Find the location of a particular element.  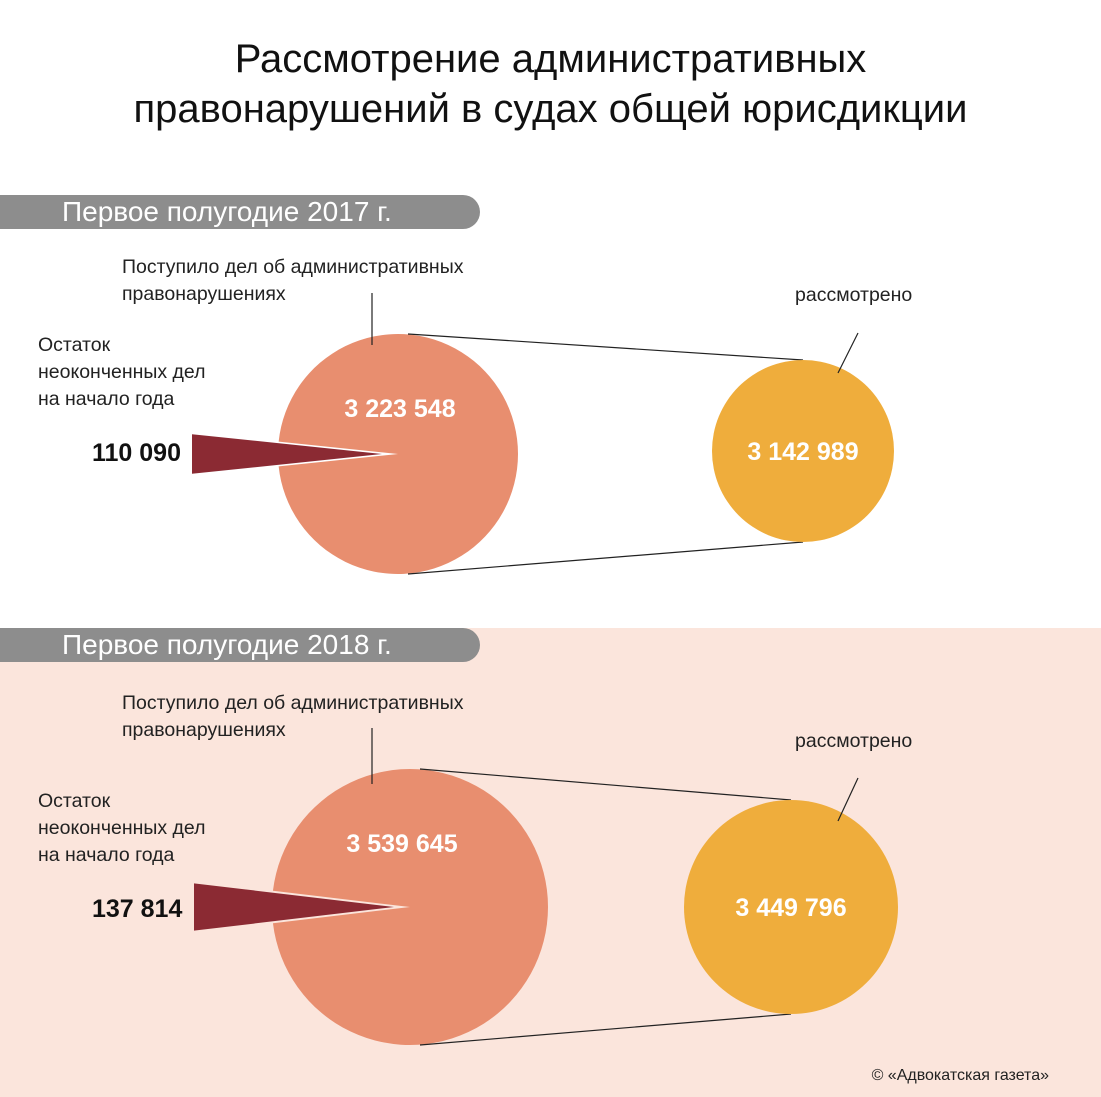

credit: © «Адвокатская газета» is located at coordinates (960, 1075).